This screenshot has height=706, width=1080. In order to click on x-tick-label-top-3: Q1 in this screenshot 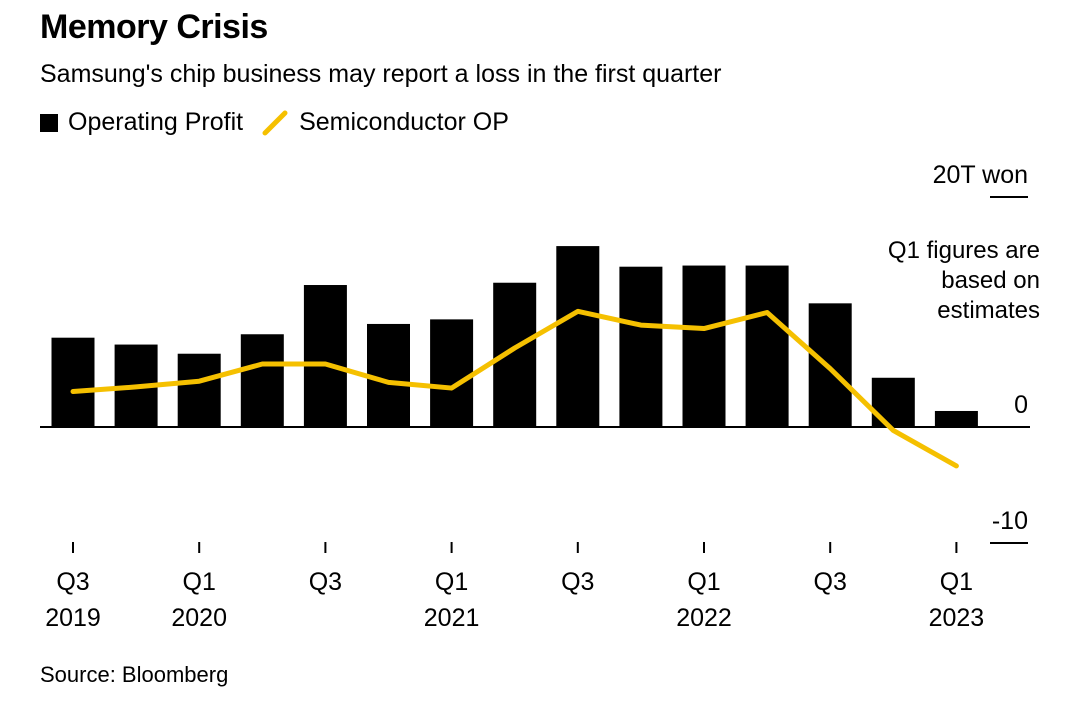, I will do `click(451, 582)`.